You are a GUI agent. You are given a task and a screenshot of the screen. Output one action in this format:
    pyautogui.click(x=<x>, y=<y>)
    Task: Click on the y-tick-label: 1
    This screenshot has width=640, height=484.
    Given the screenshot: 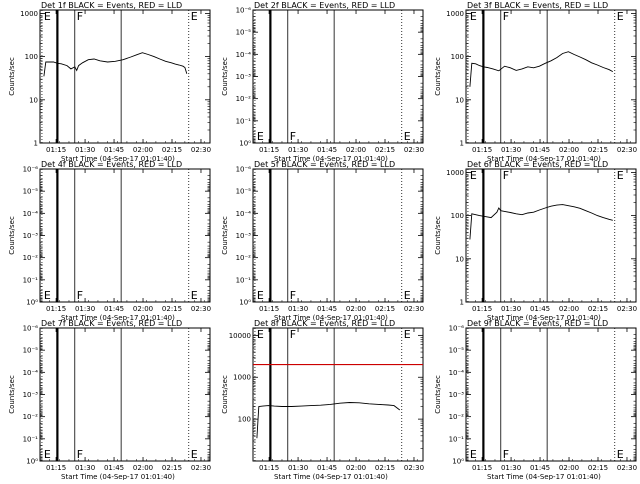 What is the action you would take?
    pyautogui.click(x=462, y=144)
    